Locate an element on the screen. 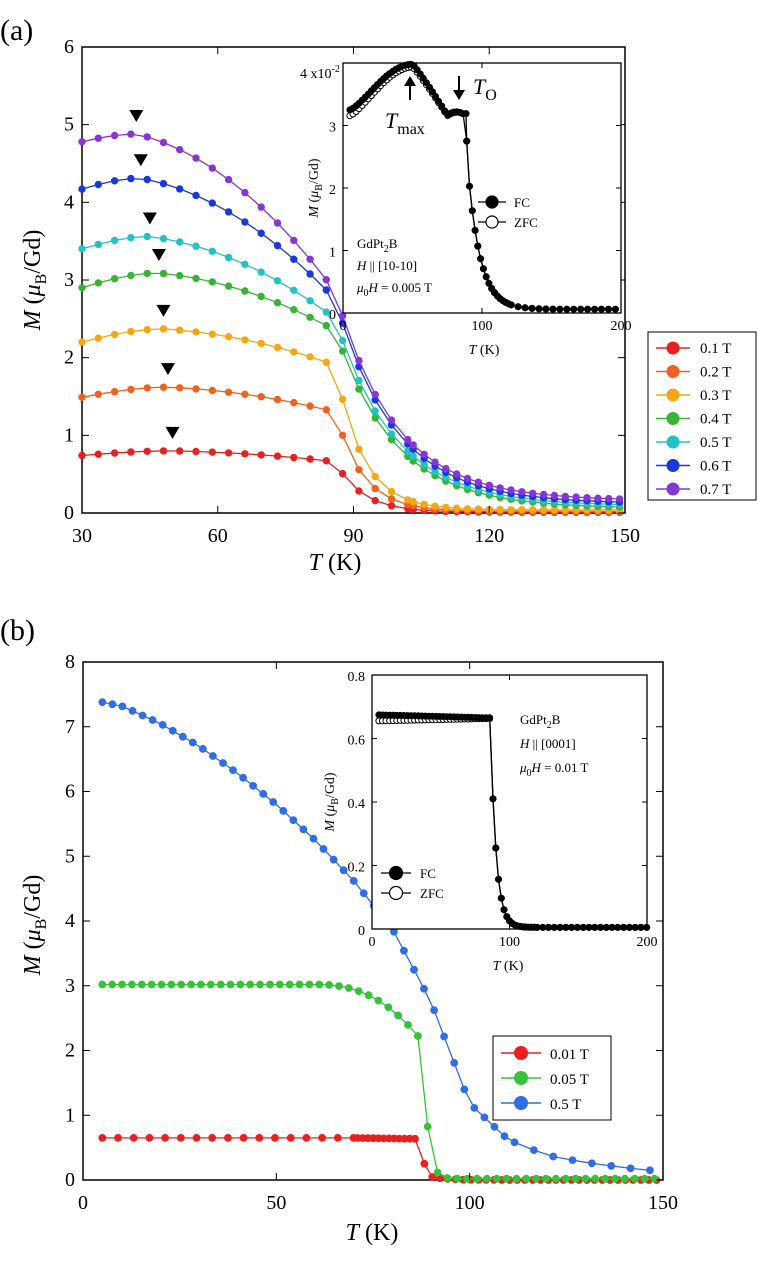 The height and width of the screenshot is (1278, 764). inset-legend-label: ZFC is located at coordinates (432, 893).